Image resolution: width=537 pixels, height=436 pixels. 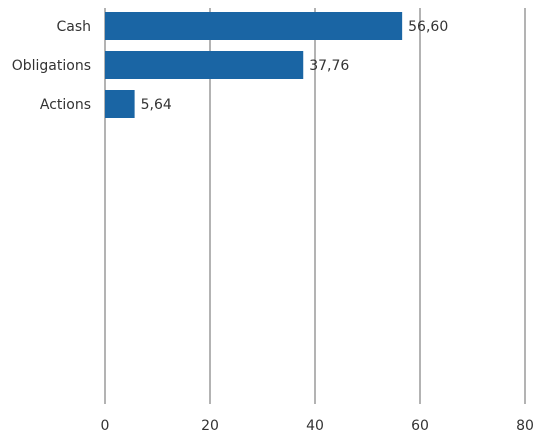 I want to click on x-tick-label: 40, so click(x=315, y=425).